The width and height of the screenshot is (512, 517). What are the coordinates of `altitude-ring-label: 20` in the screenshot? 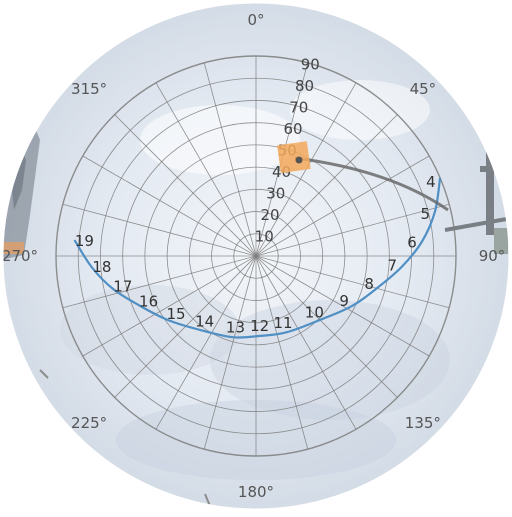 It's located at (269, 215).